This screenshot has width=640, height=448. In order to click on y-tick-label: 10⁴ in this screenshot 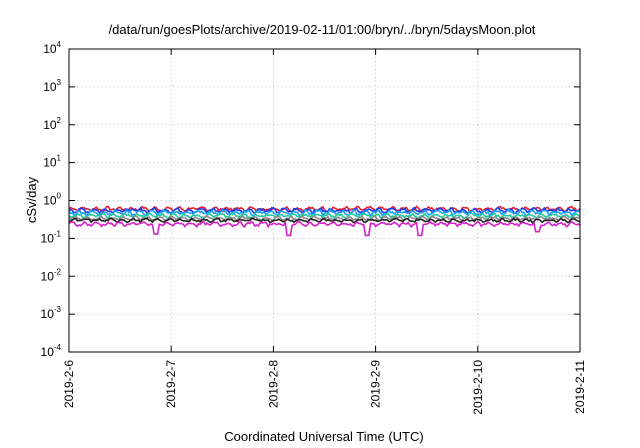, I will do `click(52, 48)`.